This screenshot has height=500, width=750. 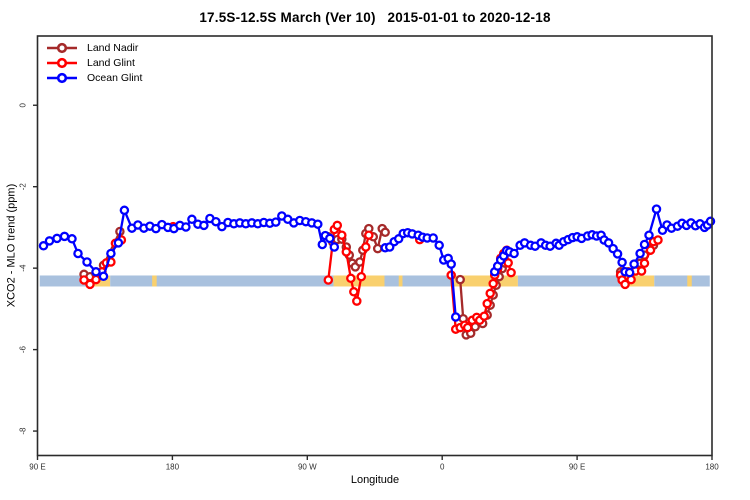 What do you see at coordinates (62, 63) in the screenshot?
I see `land-glint-marker-icon` at bounding box center [62, 63].